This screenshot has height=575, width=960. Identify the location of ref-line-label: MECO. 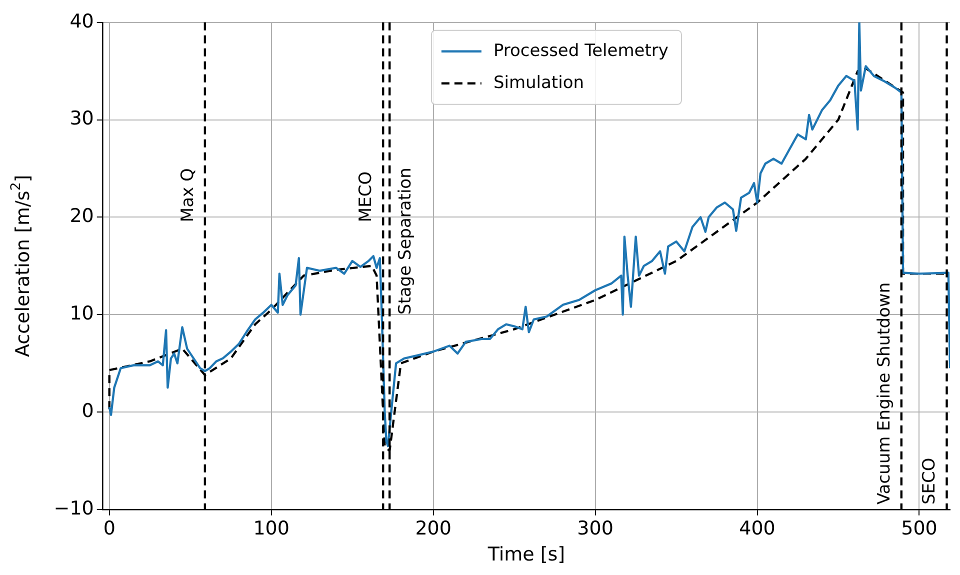
(366, 196).